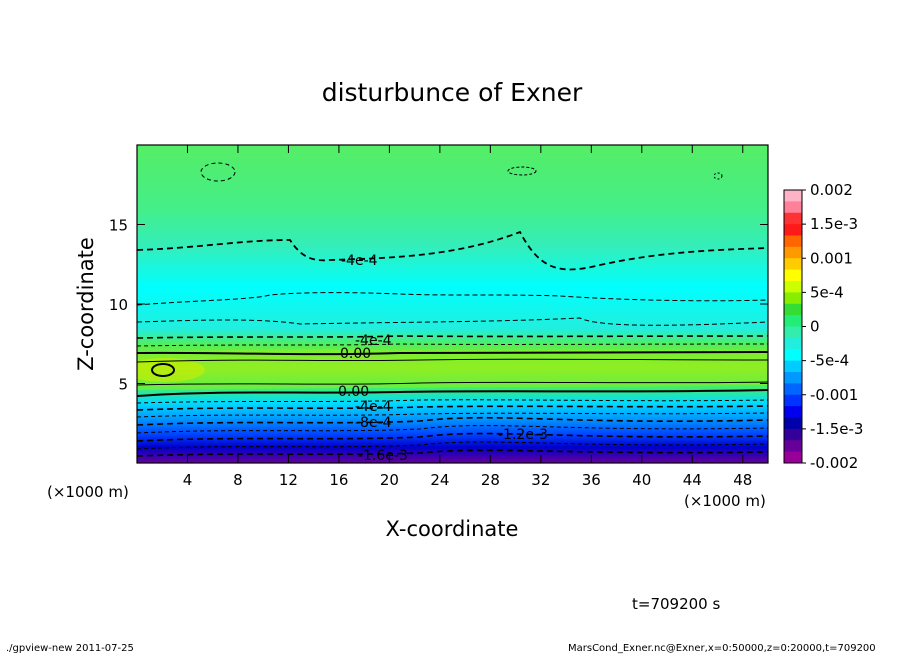 The height and width of the screenshot is (654, 904). What do you see at coordinates (452, 529) in the screenshot?
I see `x-axis-label: X-coordinate` at bounding box center [452, 529].